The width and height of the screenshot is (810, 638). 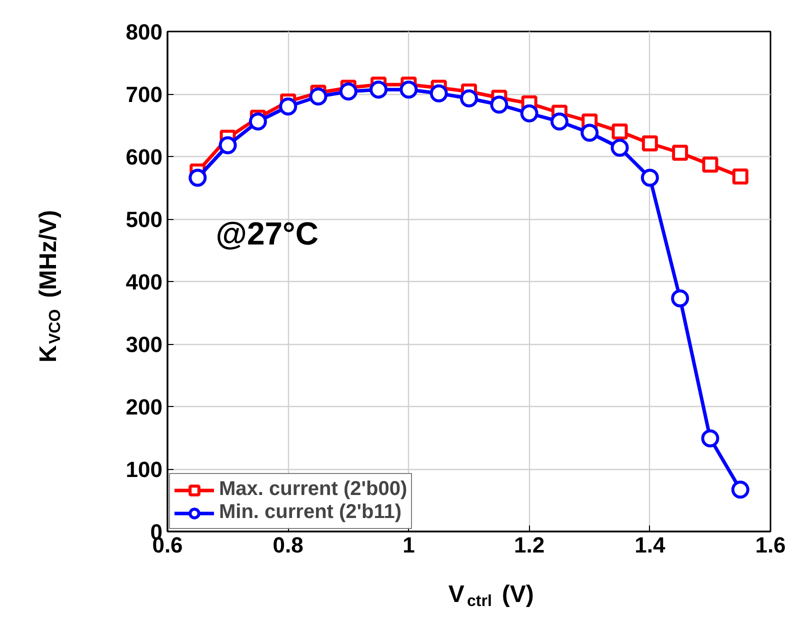 I want to click on x-tick-label: 1.6, so click(x=770, y=545).